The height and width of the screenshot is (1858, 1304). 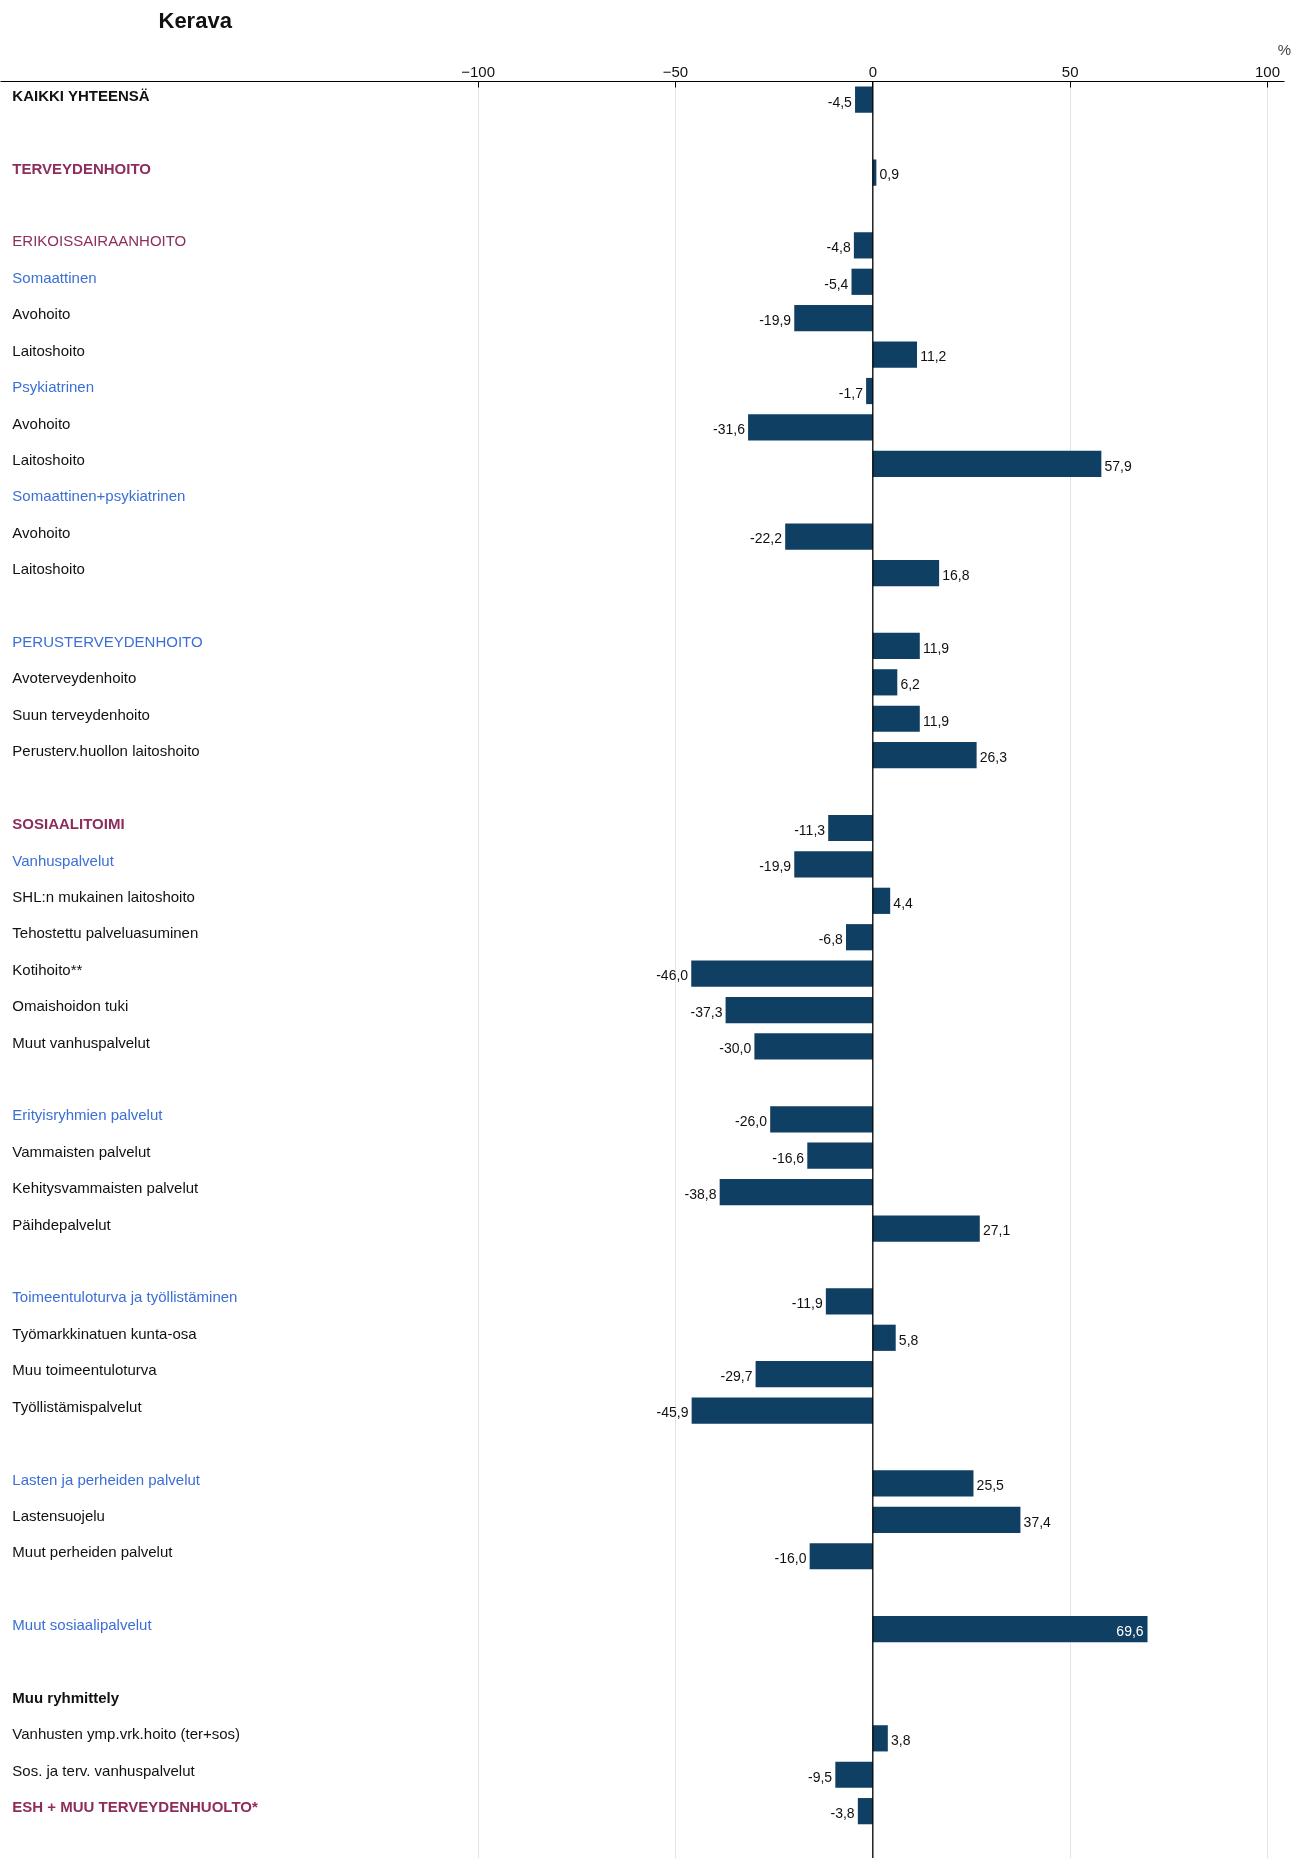 I want to click on y-tick-label: Psykiatrinen, so click(x=53, y=387).